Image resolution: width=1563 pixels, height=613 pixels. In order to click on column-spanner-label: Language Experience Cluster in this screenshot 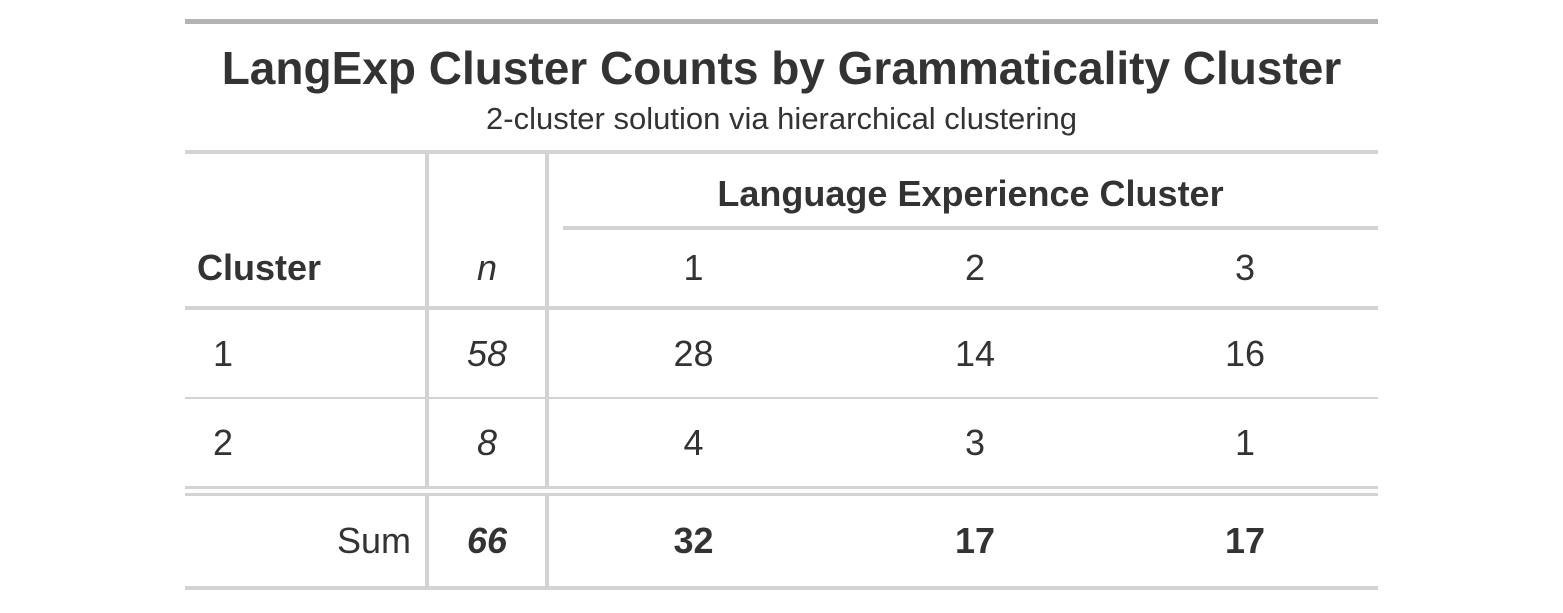, I will do `click(971, 203)`.